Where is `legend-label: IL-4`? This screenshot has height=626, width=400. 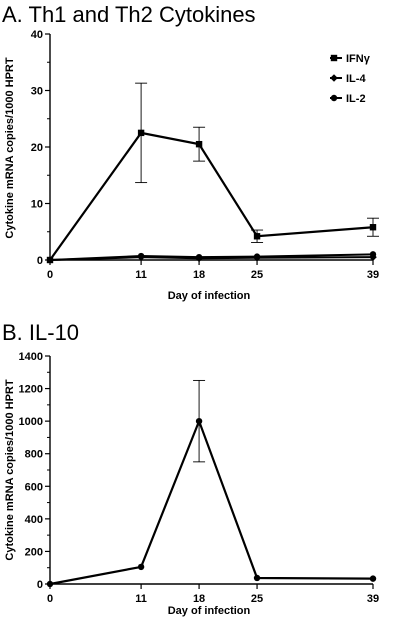
legend-label: IL-4 is located at coordinates (356, 79).